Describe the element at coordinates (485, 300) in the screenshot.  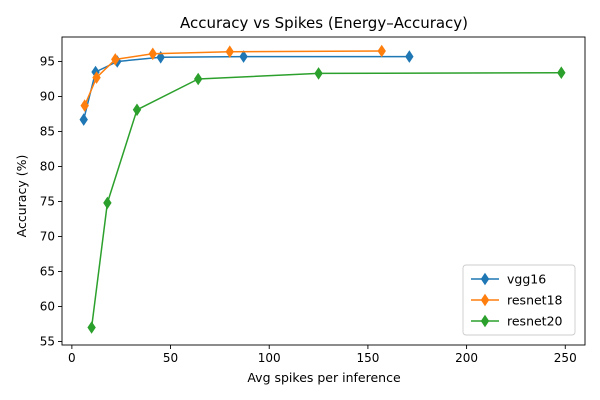
I see `legend-marker-resnet18` at that location.